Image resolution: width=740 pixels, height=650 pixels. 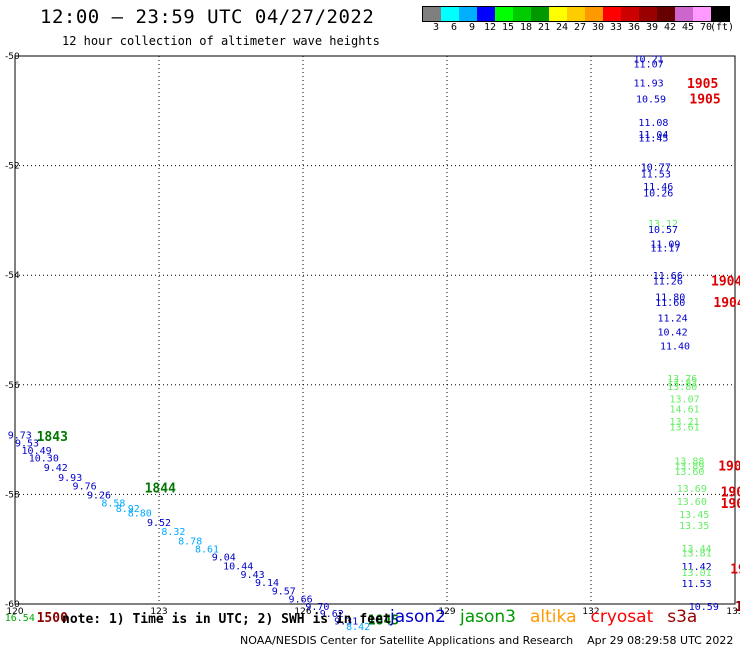 I want to click on wave-height-value: 11.53, so click(x=656, y=174).